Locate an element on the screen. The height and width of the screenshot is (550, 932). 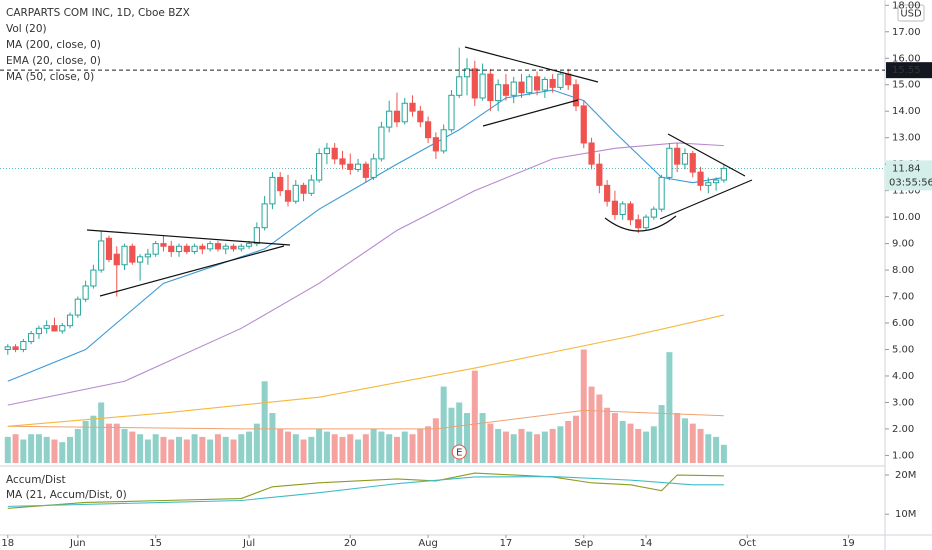
y-tick-label: 10M is located at coordinates (905, 514).